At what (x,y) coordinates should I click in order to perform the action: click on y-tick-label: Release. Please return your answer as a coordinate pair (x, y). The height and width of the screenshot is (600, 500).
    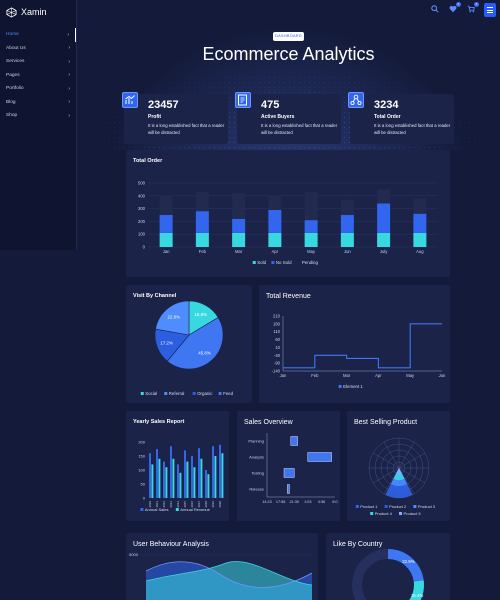
    Looking at the image, I should click on (256, 489).